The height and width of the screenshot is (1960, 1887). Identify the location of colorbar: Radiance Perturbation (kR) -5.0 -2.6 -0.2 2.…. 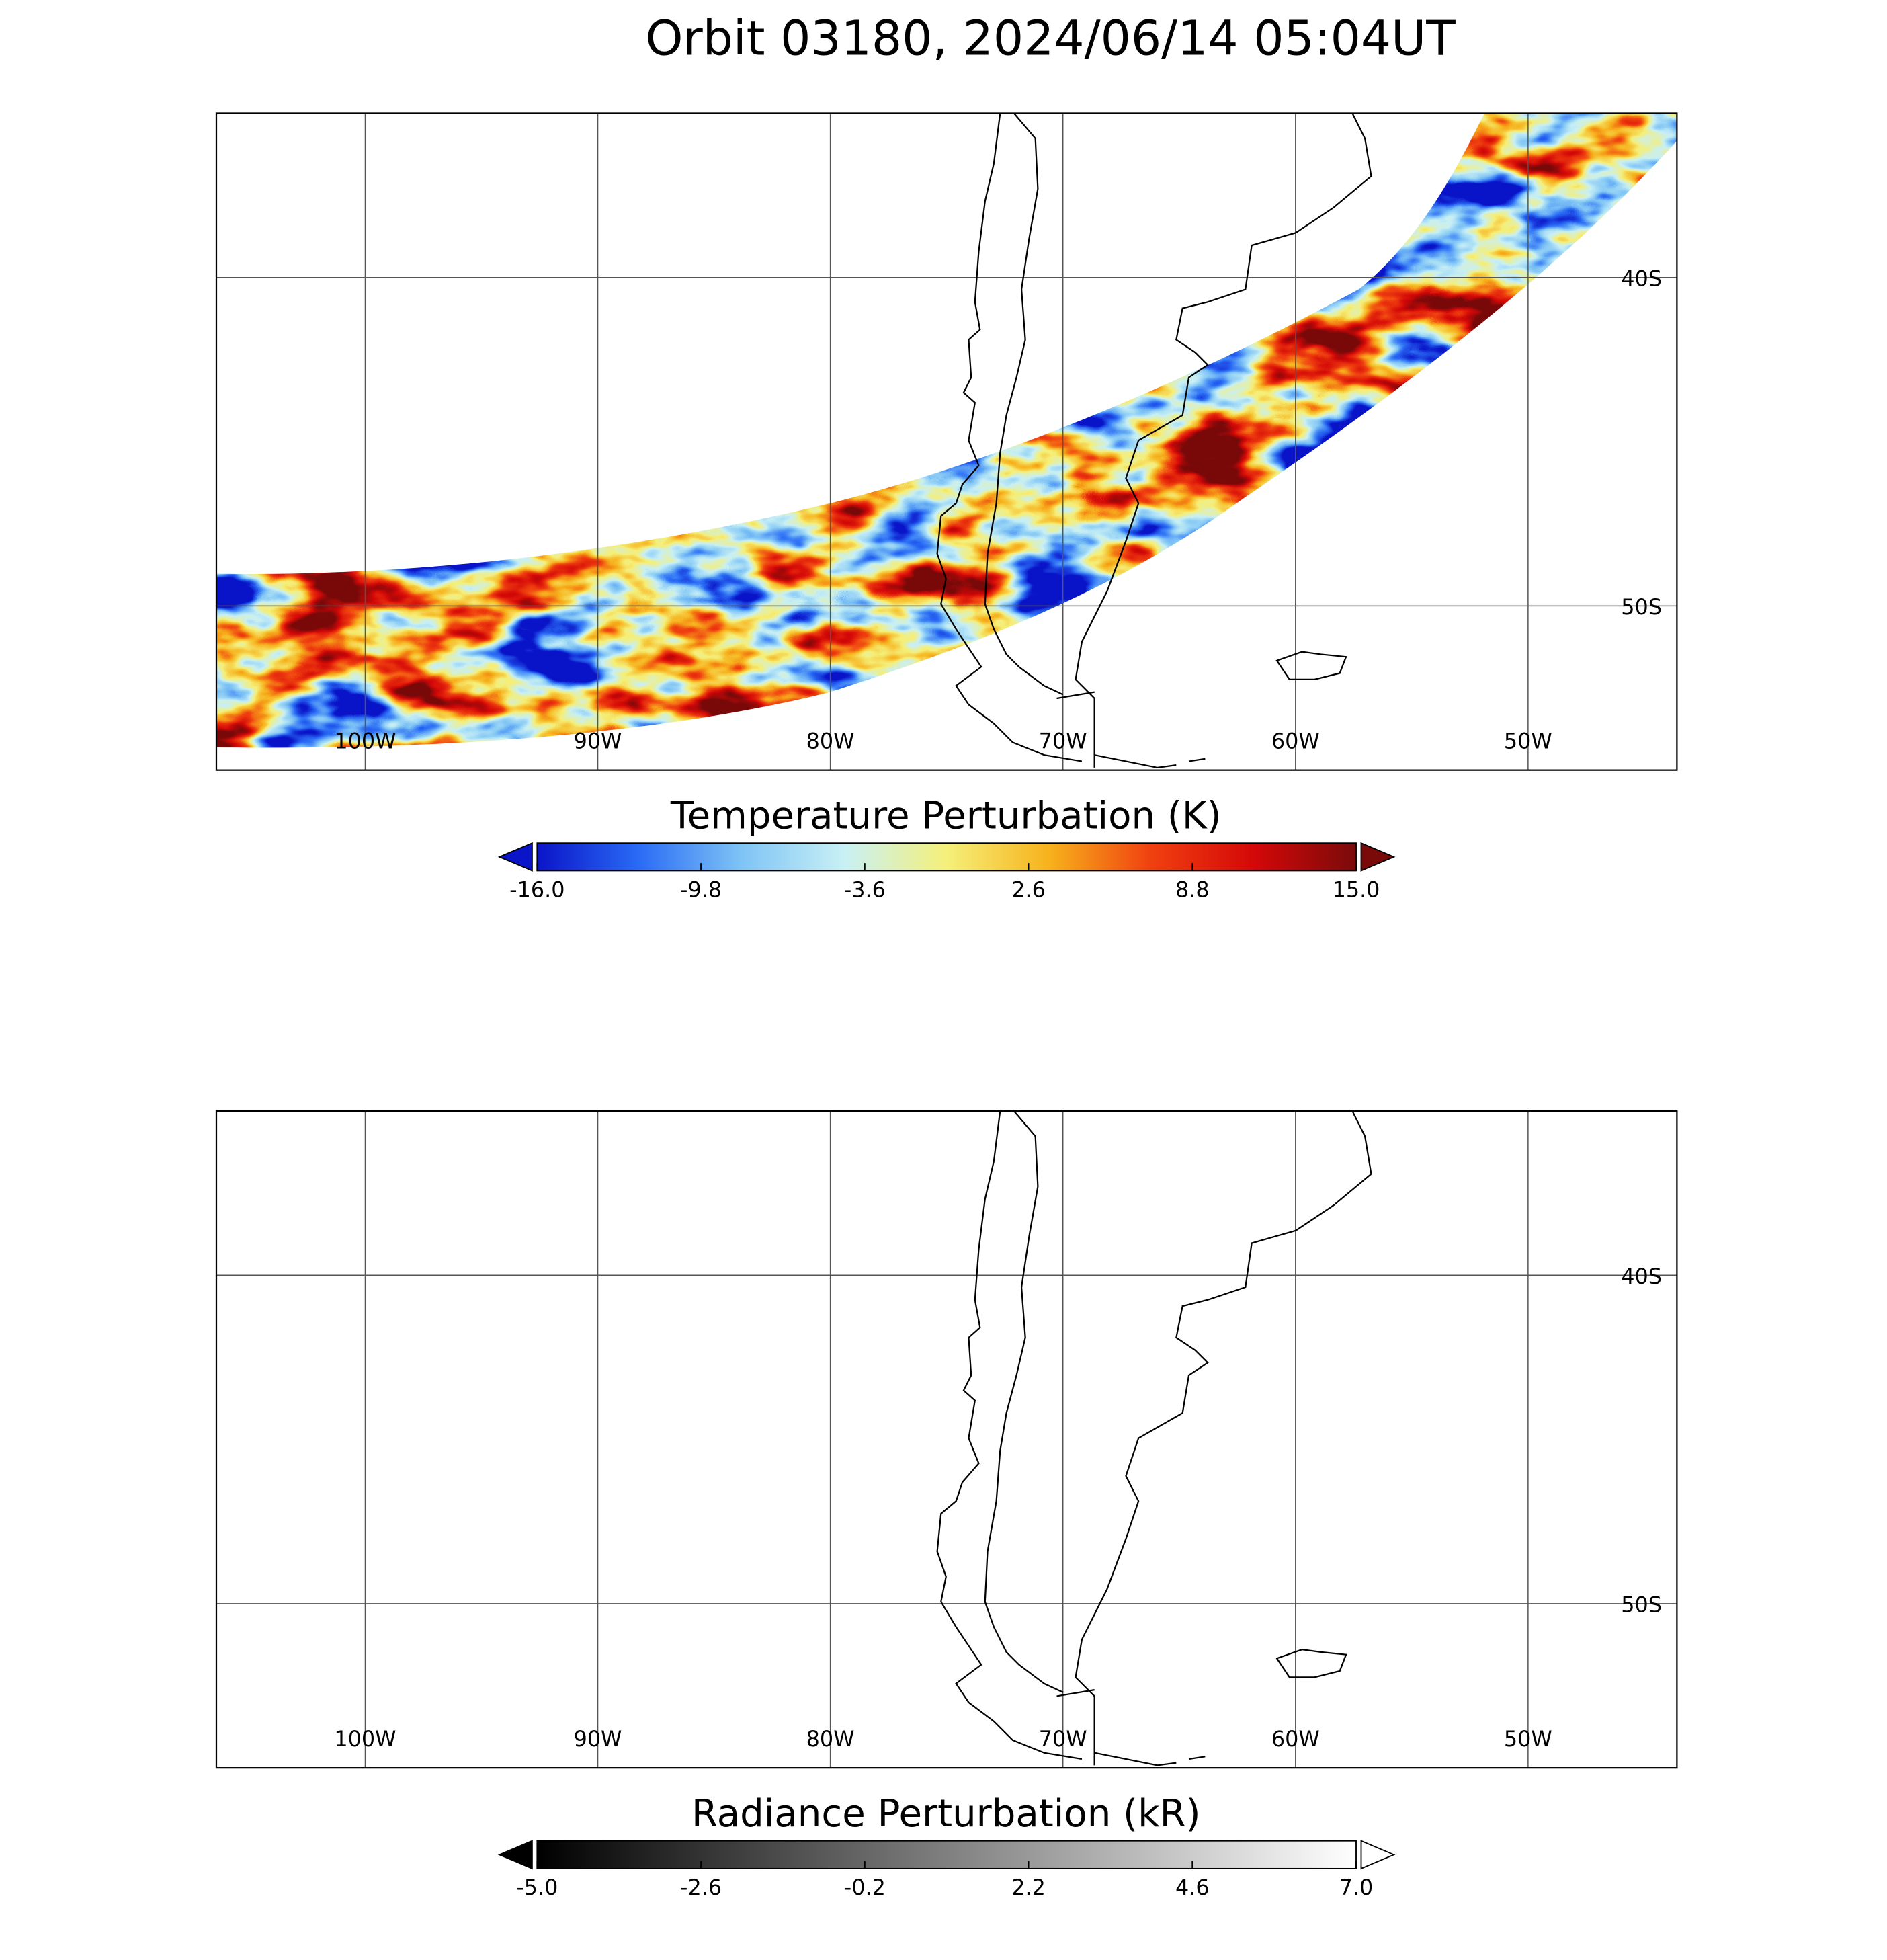
(946, 1846).